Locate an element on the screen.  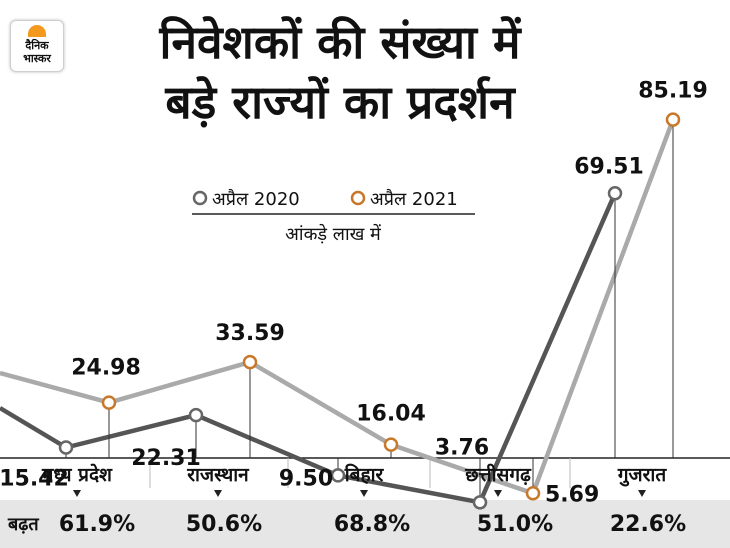
category-label: गुजरात is located at coordinates (642, 475).